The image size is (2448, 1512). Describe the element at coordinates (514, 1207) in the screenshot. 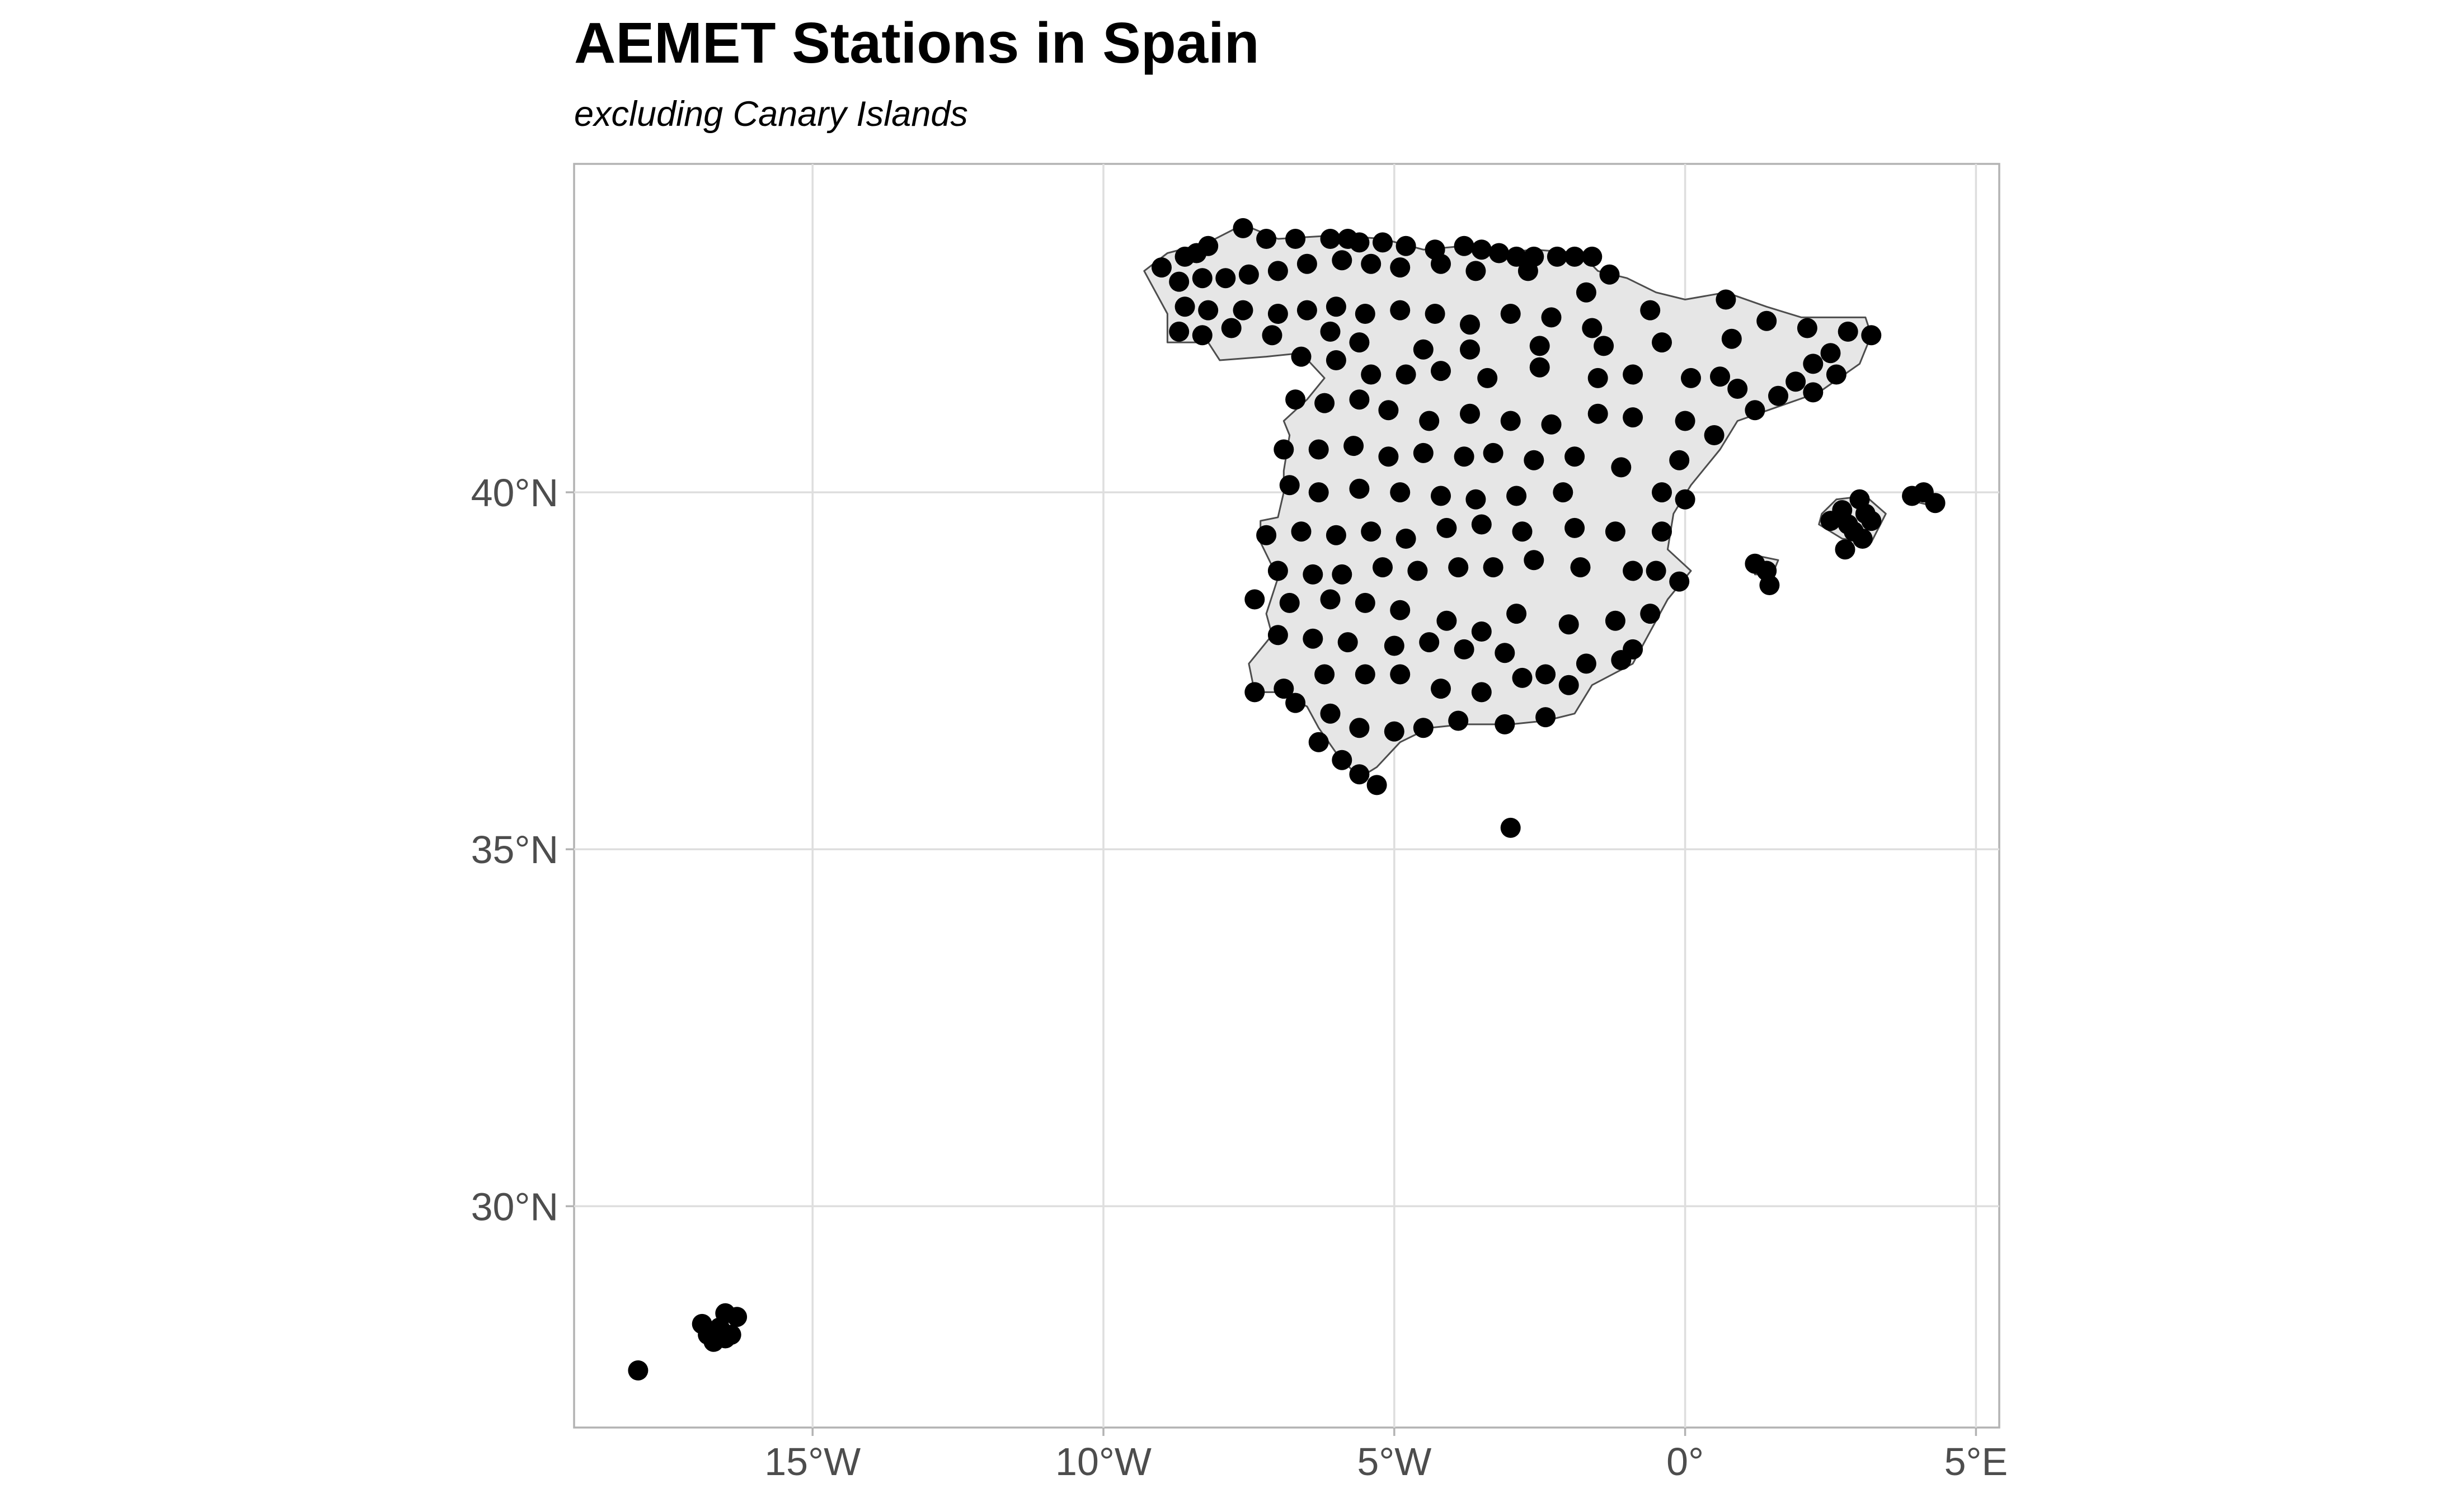

I see `y-tick-label-0: 30°N` at that location.